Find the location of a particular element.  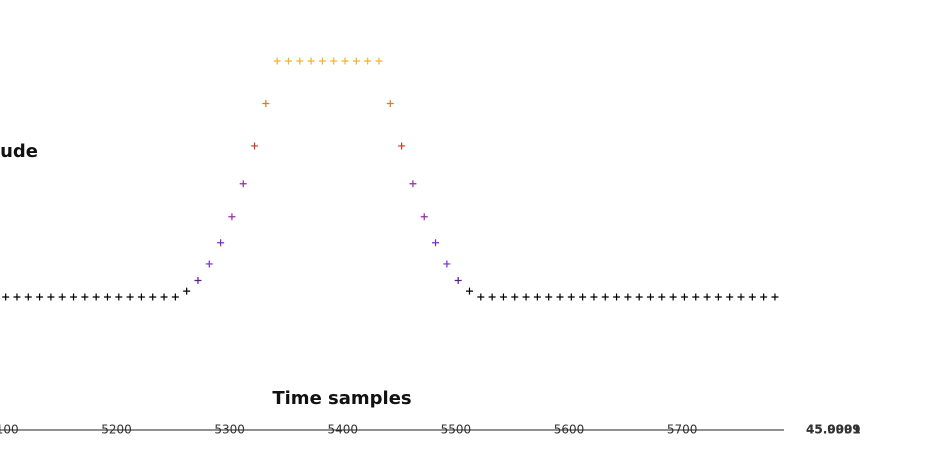

side-label: 45.9999 is located at coordinates (833, 430).